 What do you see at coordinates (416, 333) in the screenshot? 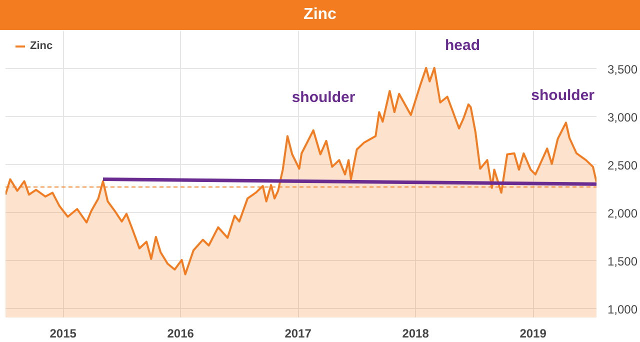
I see `x-tick-label: 2018` at bounding box center [416, 333].